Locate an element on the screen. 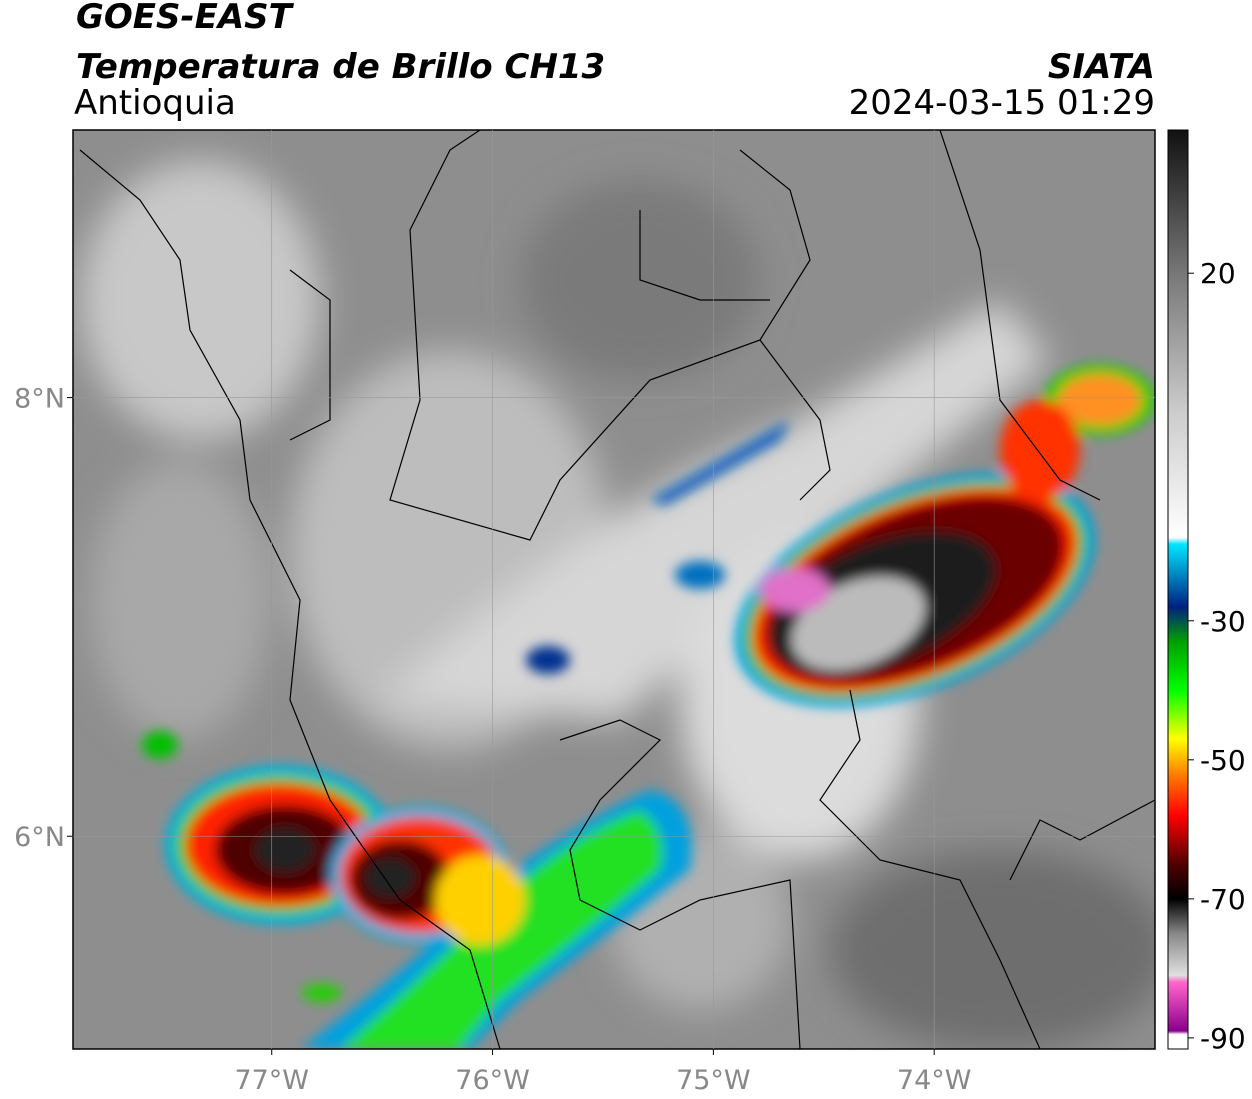 Image resolution: width=1252 pixels, height=1099 pixels. colorbar-tick-label: -30 is located at coordinates (1223, 621).